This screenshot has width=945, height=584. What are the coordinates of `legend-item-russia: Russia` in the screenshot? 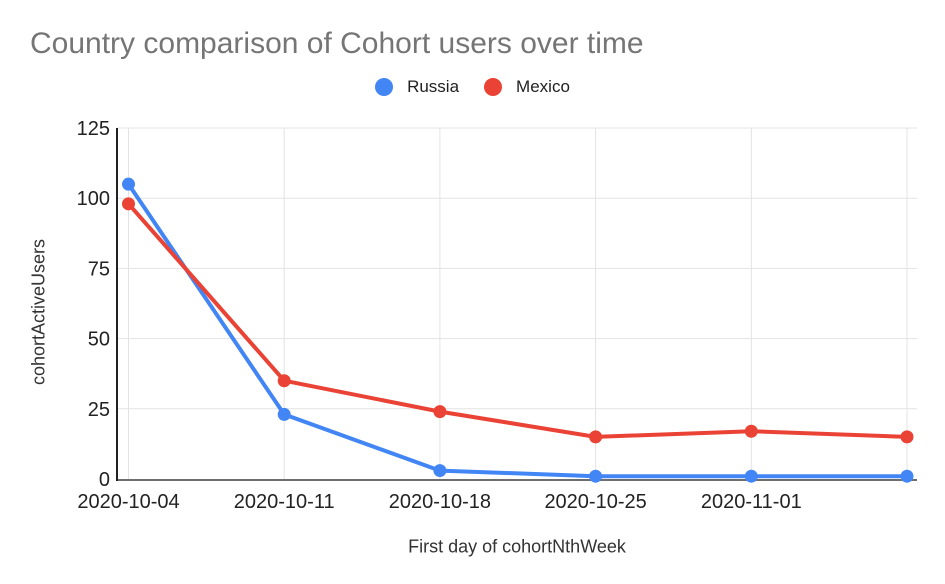 It's located at (417, 87).